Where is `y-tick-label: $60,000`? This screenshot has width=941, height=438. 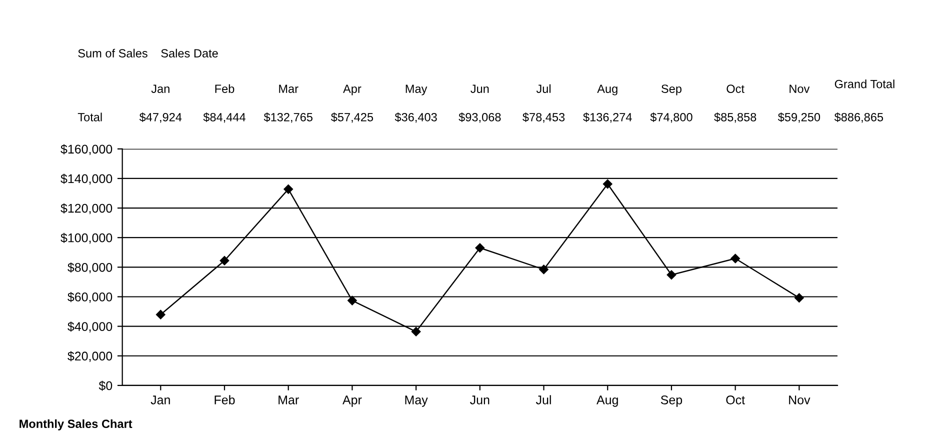 y-tick-label: $60,000 is located at coordinates (90, 297).